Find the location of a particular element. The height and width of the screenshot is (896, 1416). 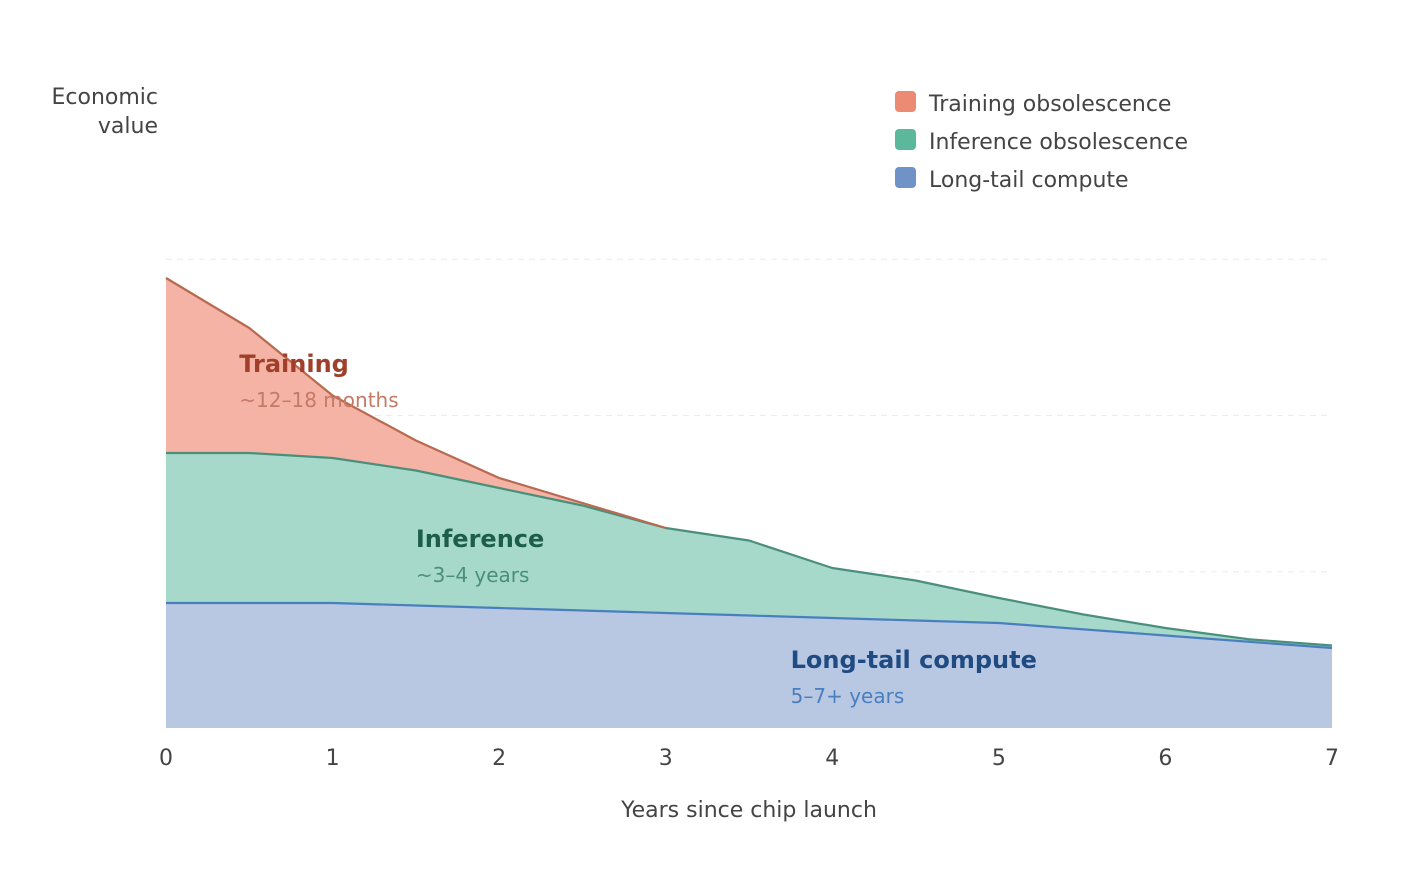

y-axis-title-line1: Economic is located at coordinates (105, 97).